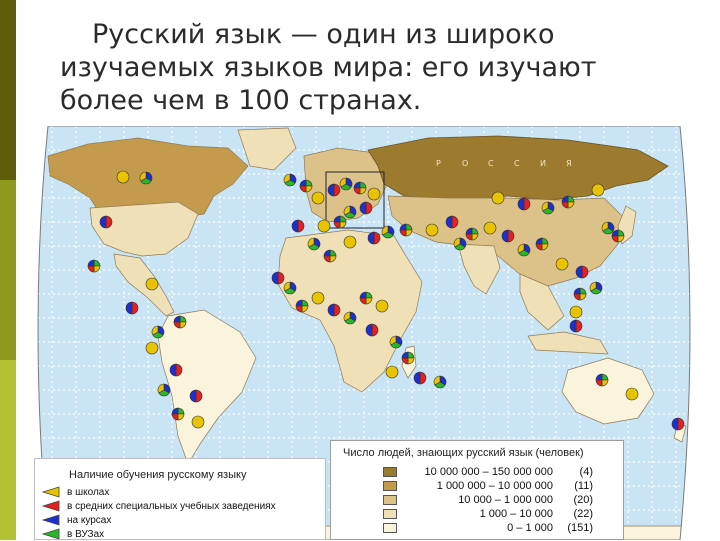 This screenshot has height=541, width=720. What do you see at coordinates (158, 475) in the screenshot?
I see `legend-teaching-title: Наличие обучения русскому языку` at bounding box center [158, 475].